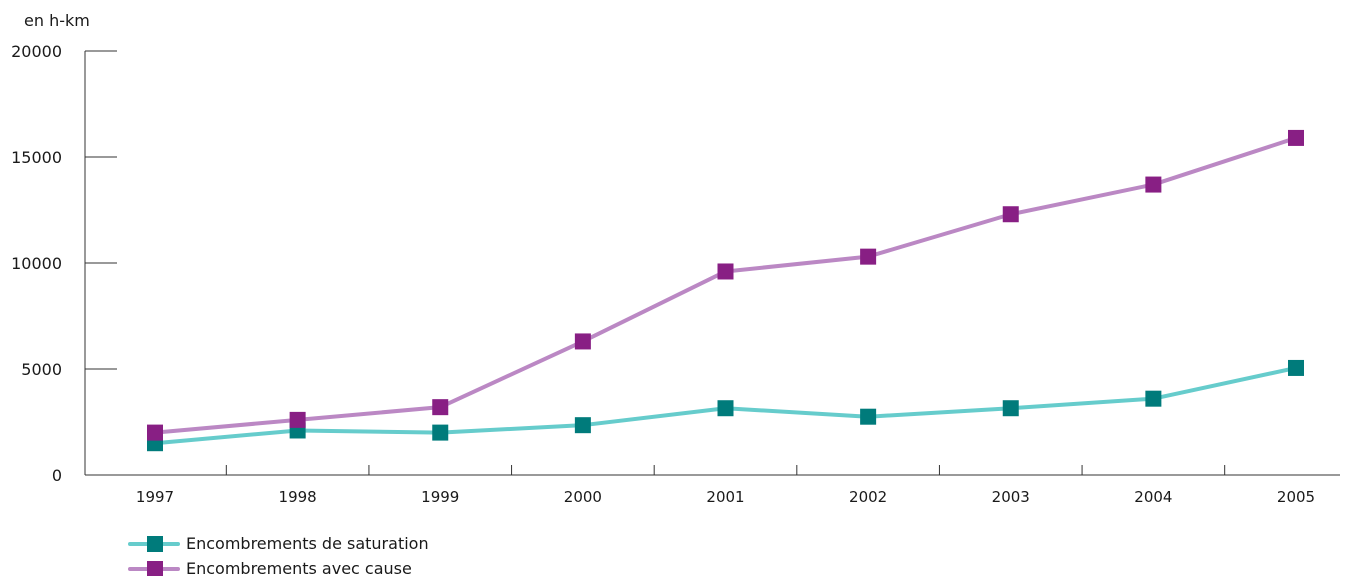 The height and width of the screenshot is (576, 1356). What do you see at coordinates (307, 543) in the screenshot?
I see `legend-label-saturation: Encombrements de saturation` at bounding box center [307, 543].